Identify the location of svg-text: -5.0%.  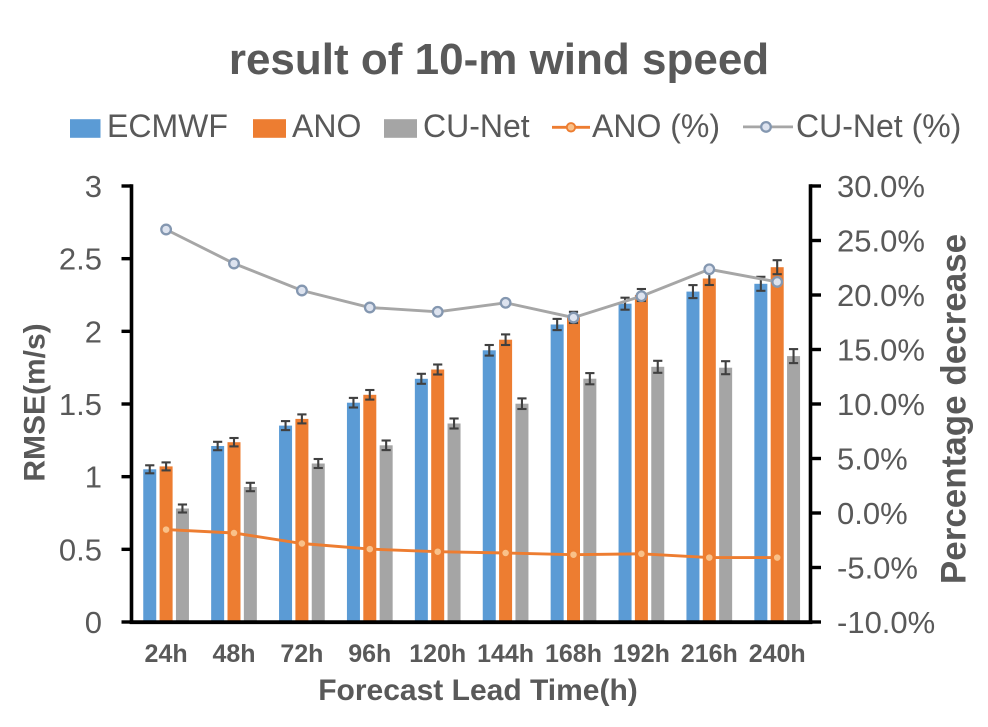
(877, 568).